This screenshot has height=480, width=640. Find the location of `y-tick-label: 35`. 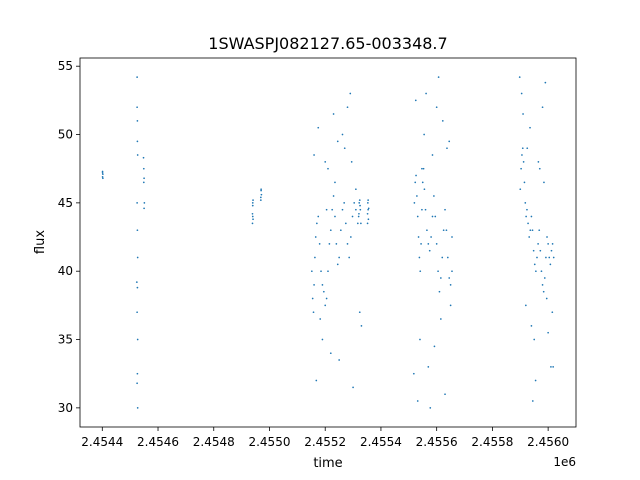

y-tick-label: 35 is located at coordinates (65, 340).